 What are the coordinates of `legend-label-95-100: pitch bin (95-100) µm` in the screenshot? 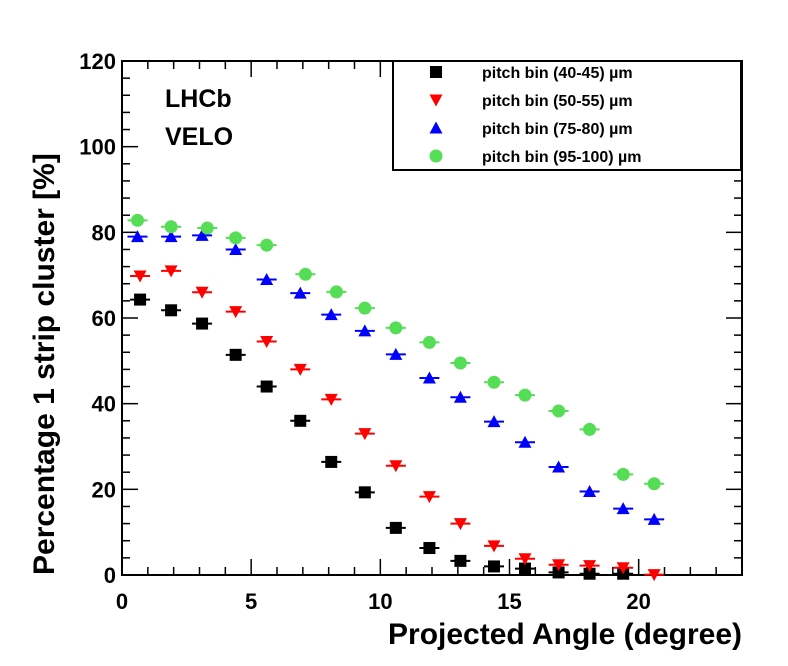 It's located at (561, 157).